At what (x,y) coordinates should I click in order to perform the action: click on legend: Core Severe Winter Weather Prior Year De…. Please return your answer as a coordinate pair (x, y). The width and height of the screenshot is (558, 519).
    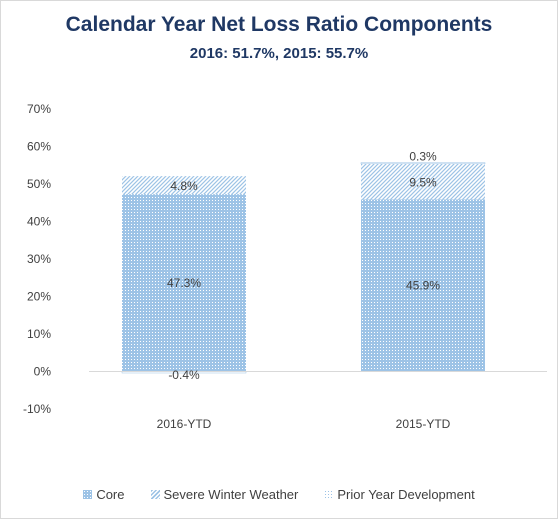
    Looking at the image, I should click on (279, 494).